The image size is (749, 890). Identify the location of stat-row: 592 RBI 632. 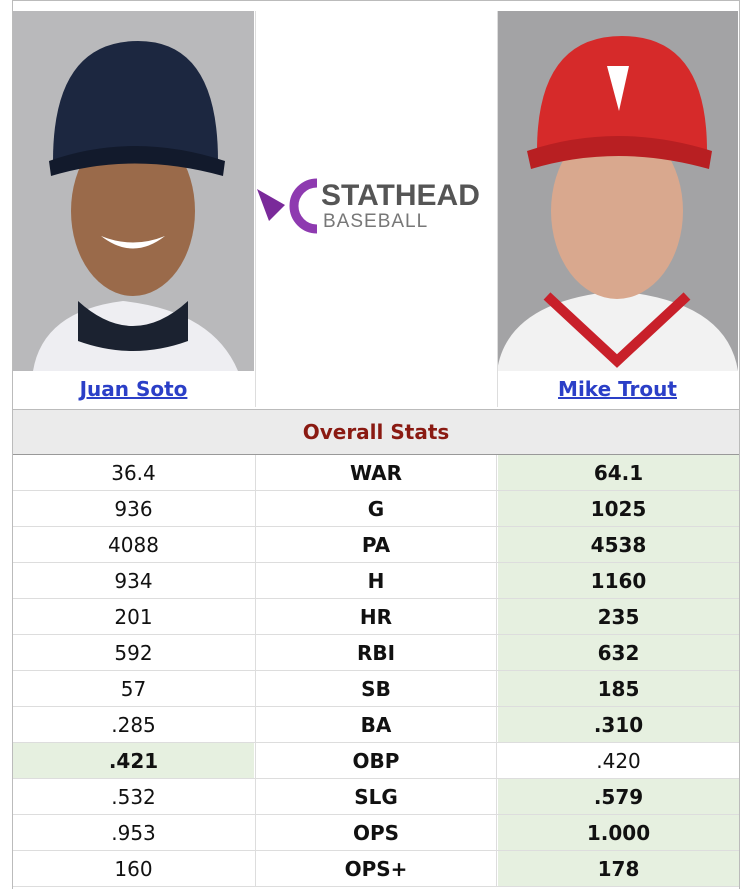
(376, 653).